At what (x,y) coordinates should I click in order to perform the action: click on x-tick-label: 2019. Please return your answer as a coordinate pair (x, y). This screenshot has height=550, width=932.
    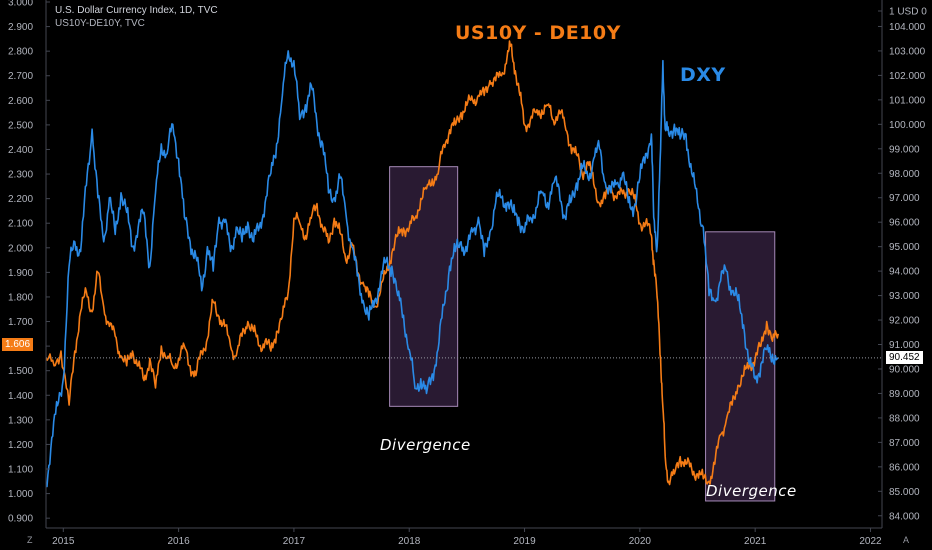
    Looking at the image, I should click on (524, 541).